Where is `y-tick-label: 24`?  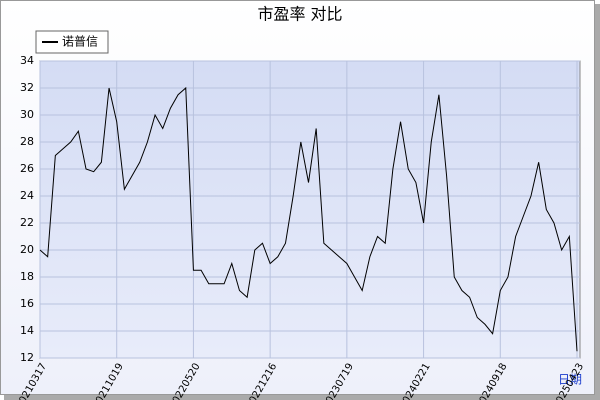 y-tick-label: 24 is located at coordinates (27, 195).